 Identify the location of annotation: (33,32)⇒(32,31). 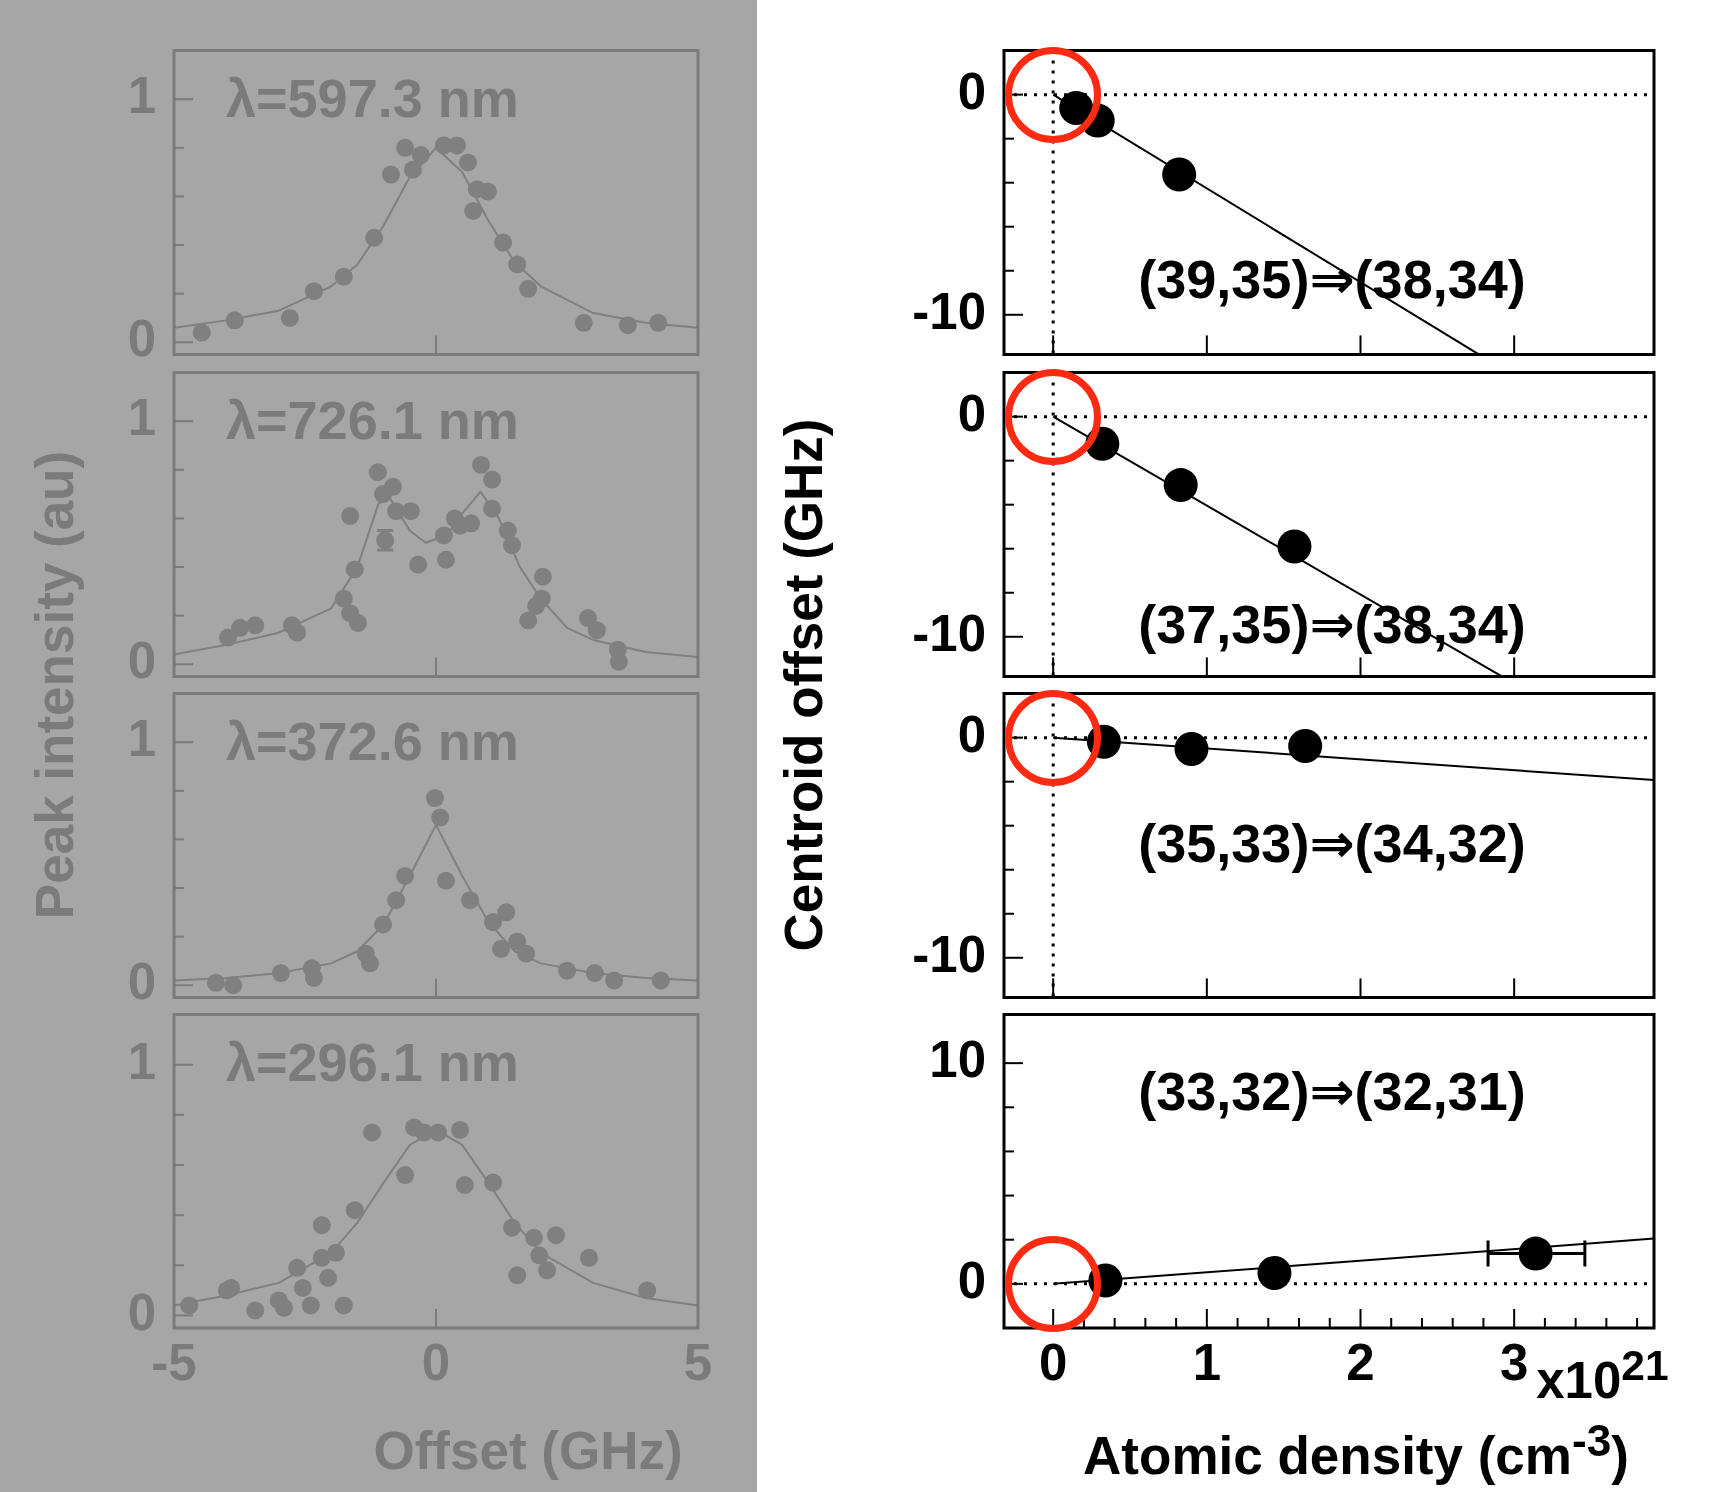
(1332, 1091).